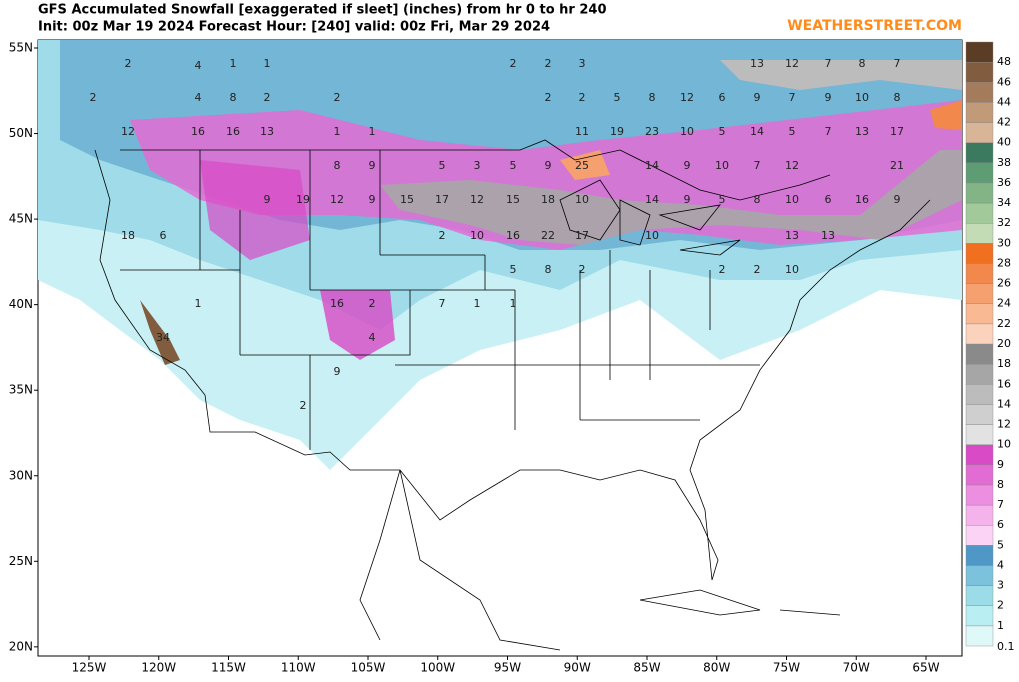 The image size is (1019, 682). Describe the element at coordinates (1004, 424) in the screenshot. I see `colorbar-label: 12` at that location.